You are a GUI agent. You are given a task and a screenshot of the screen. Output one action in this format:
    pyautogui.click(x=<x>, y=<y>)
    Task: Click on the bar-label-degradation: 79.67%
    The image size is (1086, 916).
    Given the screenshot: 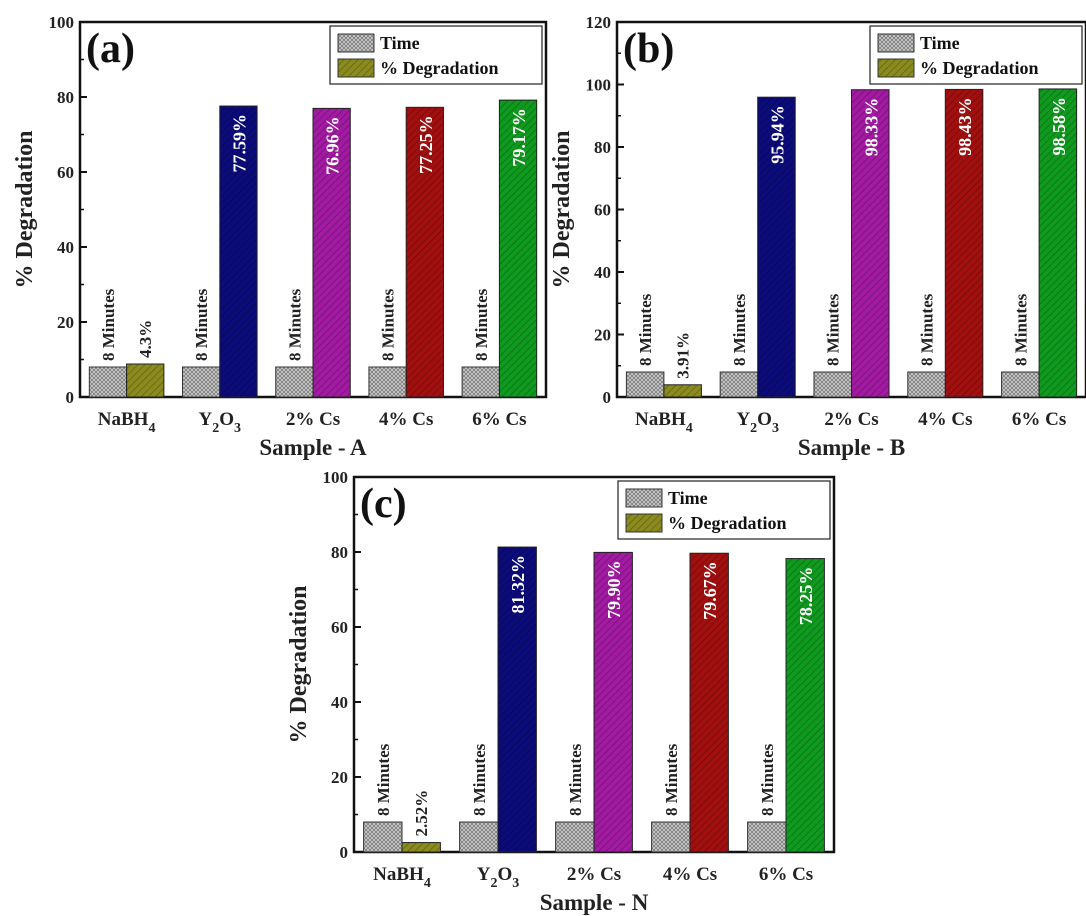 What is the action you would take?
    pyautogui.click(x=710, y=590)
    